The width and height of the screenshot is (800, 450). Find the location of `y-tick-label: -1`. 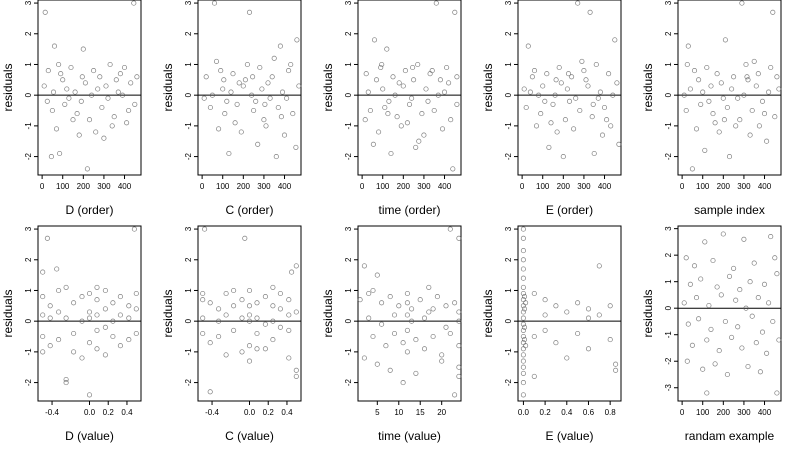

y-tick-label: -1 is located at coordinates (348, 126).